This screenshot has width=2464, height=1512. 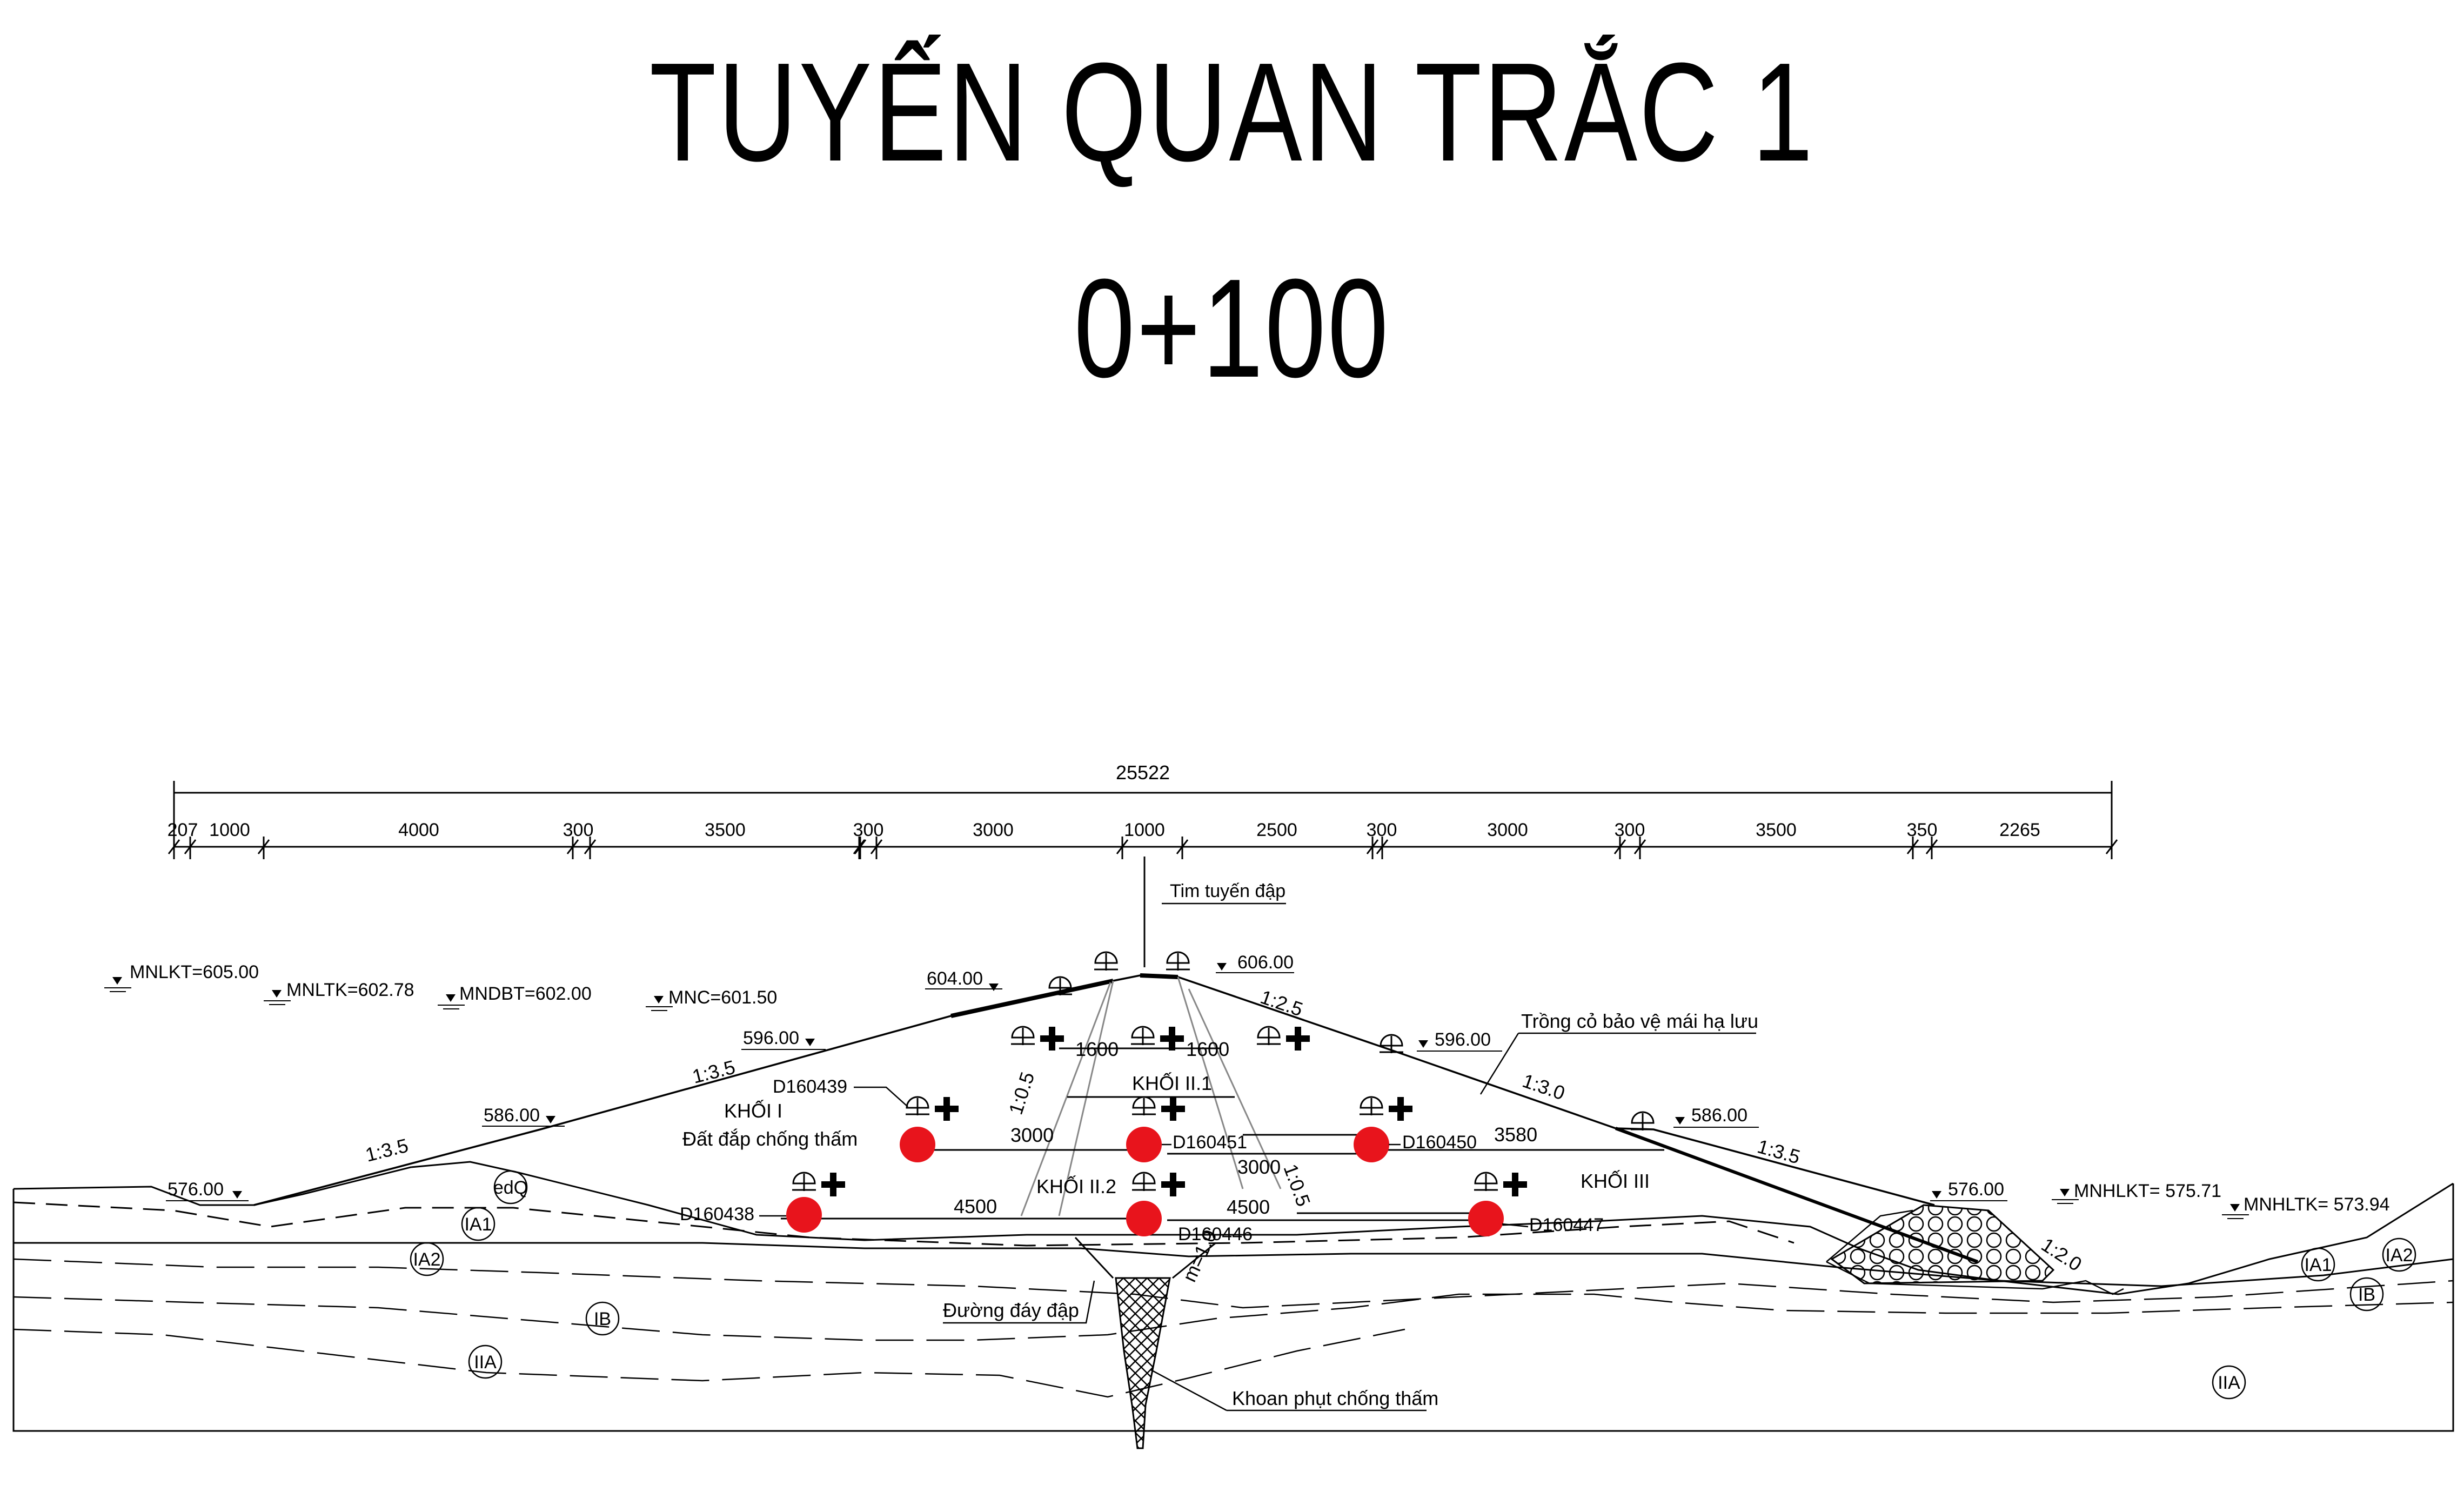 What do you see at coordinates (2147, 1191) in the screenshot?
I see `mnhlkt-label: MNHLKT= 575.71` at bounding box center [2147, 1191].